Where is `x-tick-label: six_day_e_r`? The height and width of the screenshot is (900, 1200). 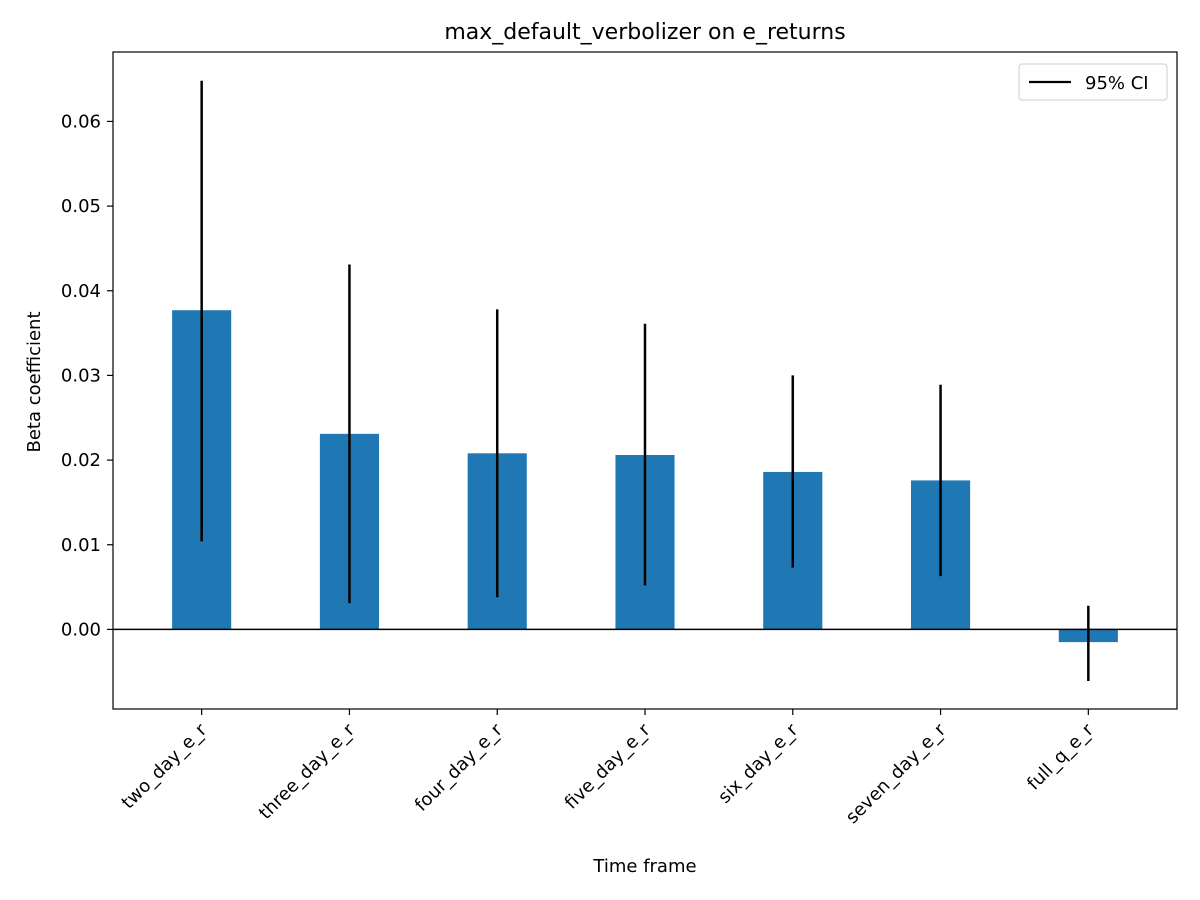 x-tick-label: six_day_e_r is located at coordinates (758, 763).